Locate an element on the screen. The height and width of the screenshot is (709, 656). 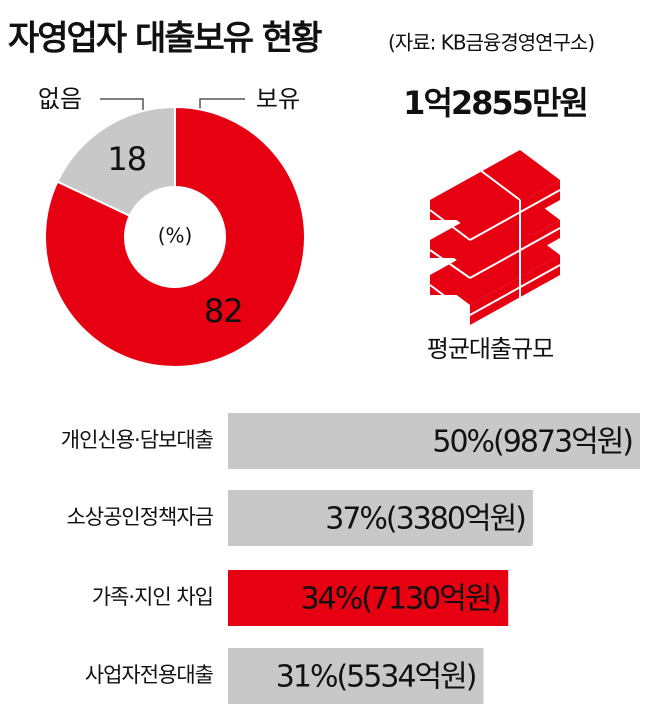
category-label: 가족·지인 차입 is located at coordinates (152, 597).